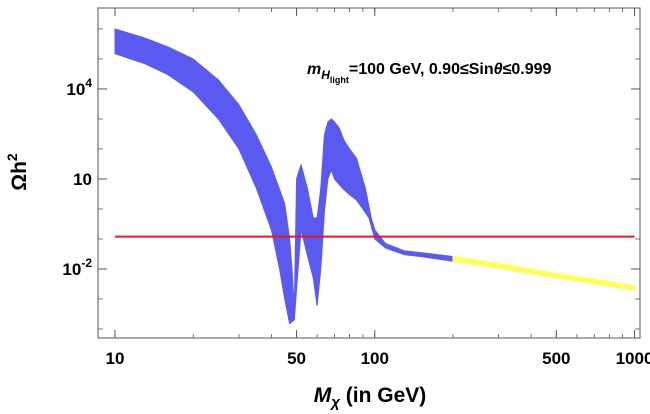 The height and width of the screenshot is (414, 650). I want to click on y-axis-title-main: Ωh, so click(19, 176).